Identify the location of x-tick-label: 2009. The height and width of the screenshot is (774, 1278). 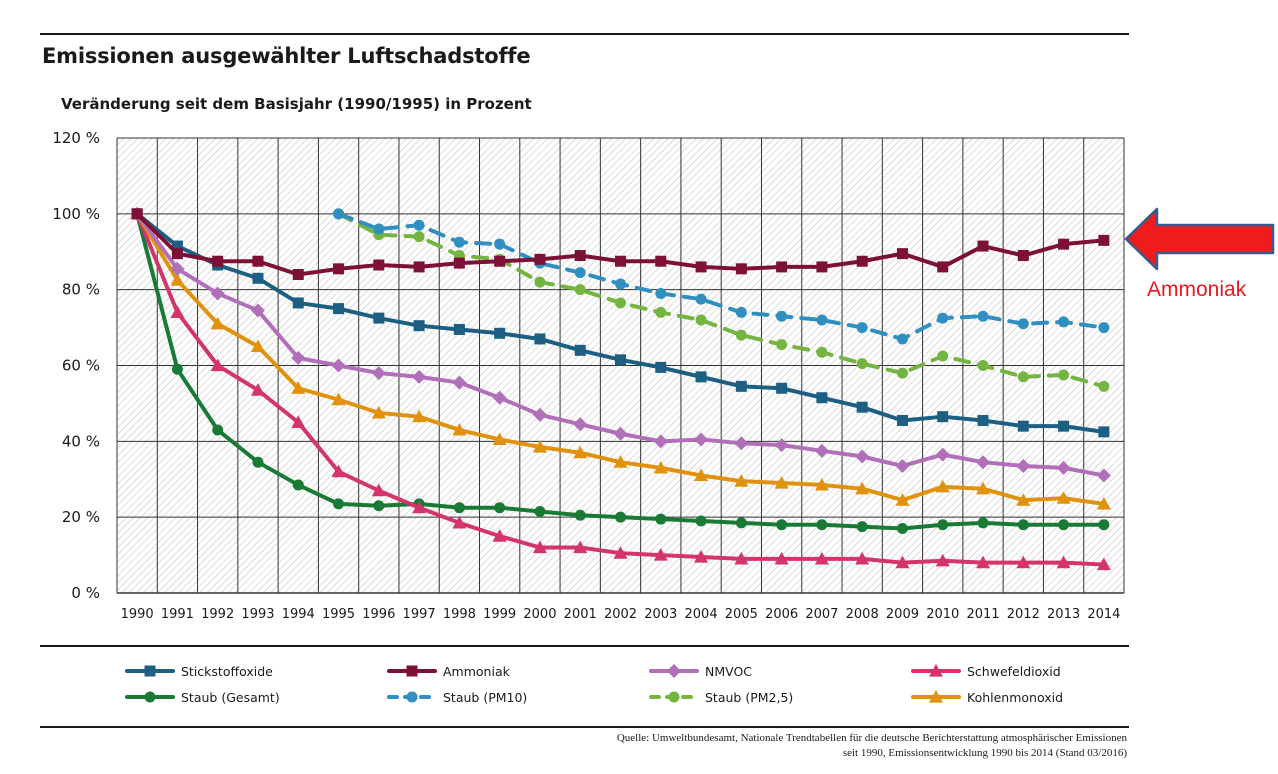
(902, 614).